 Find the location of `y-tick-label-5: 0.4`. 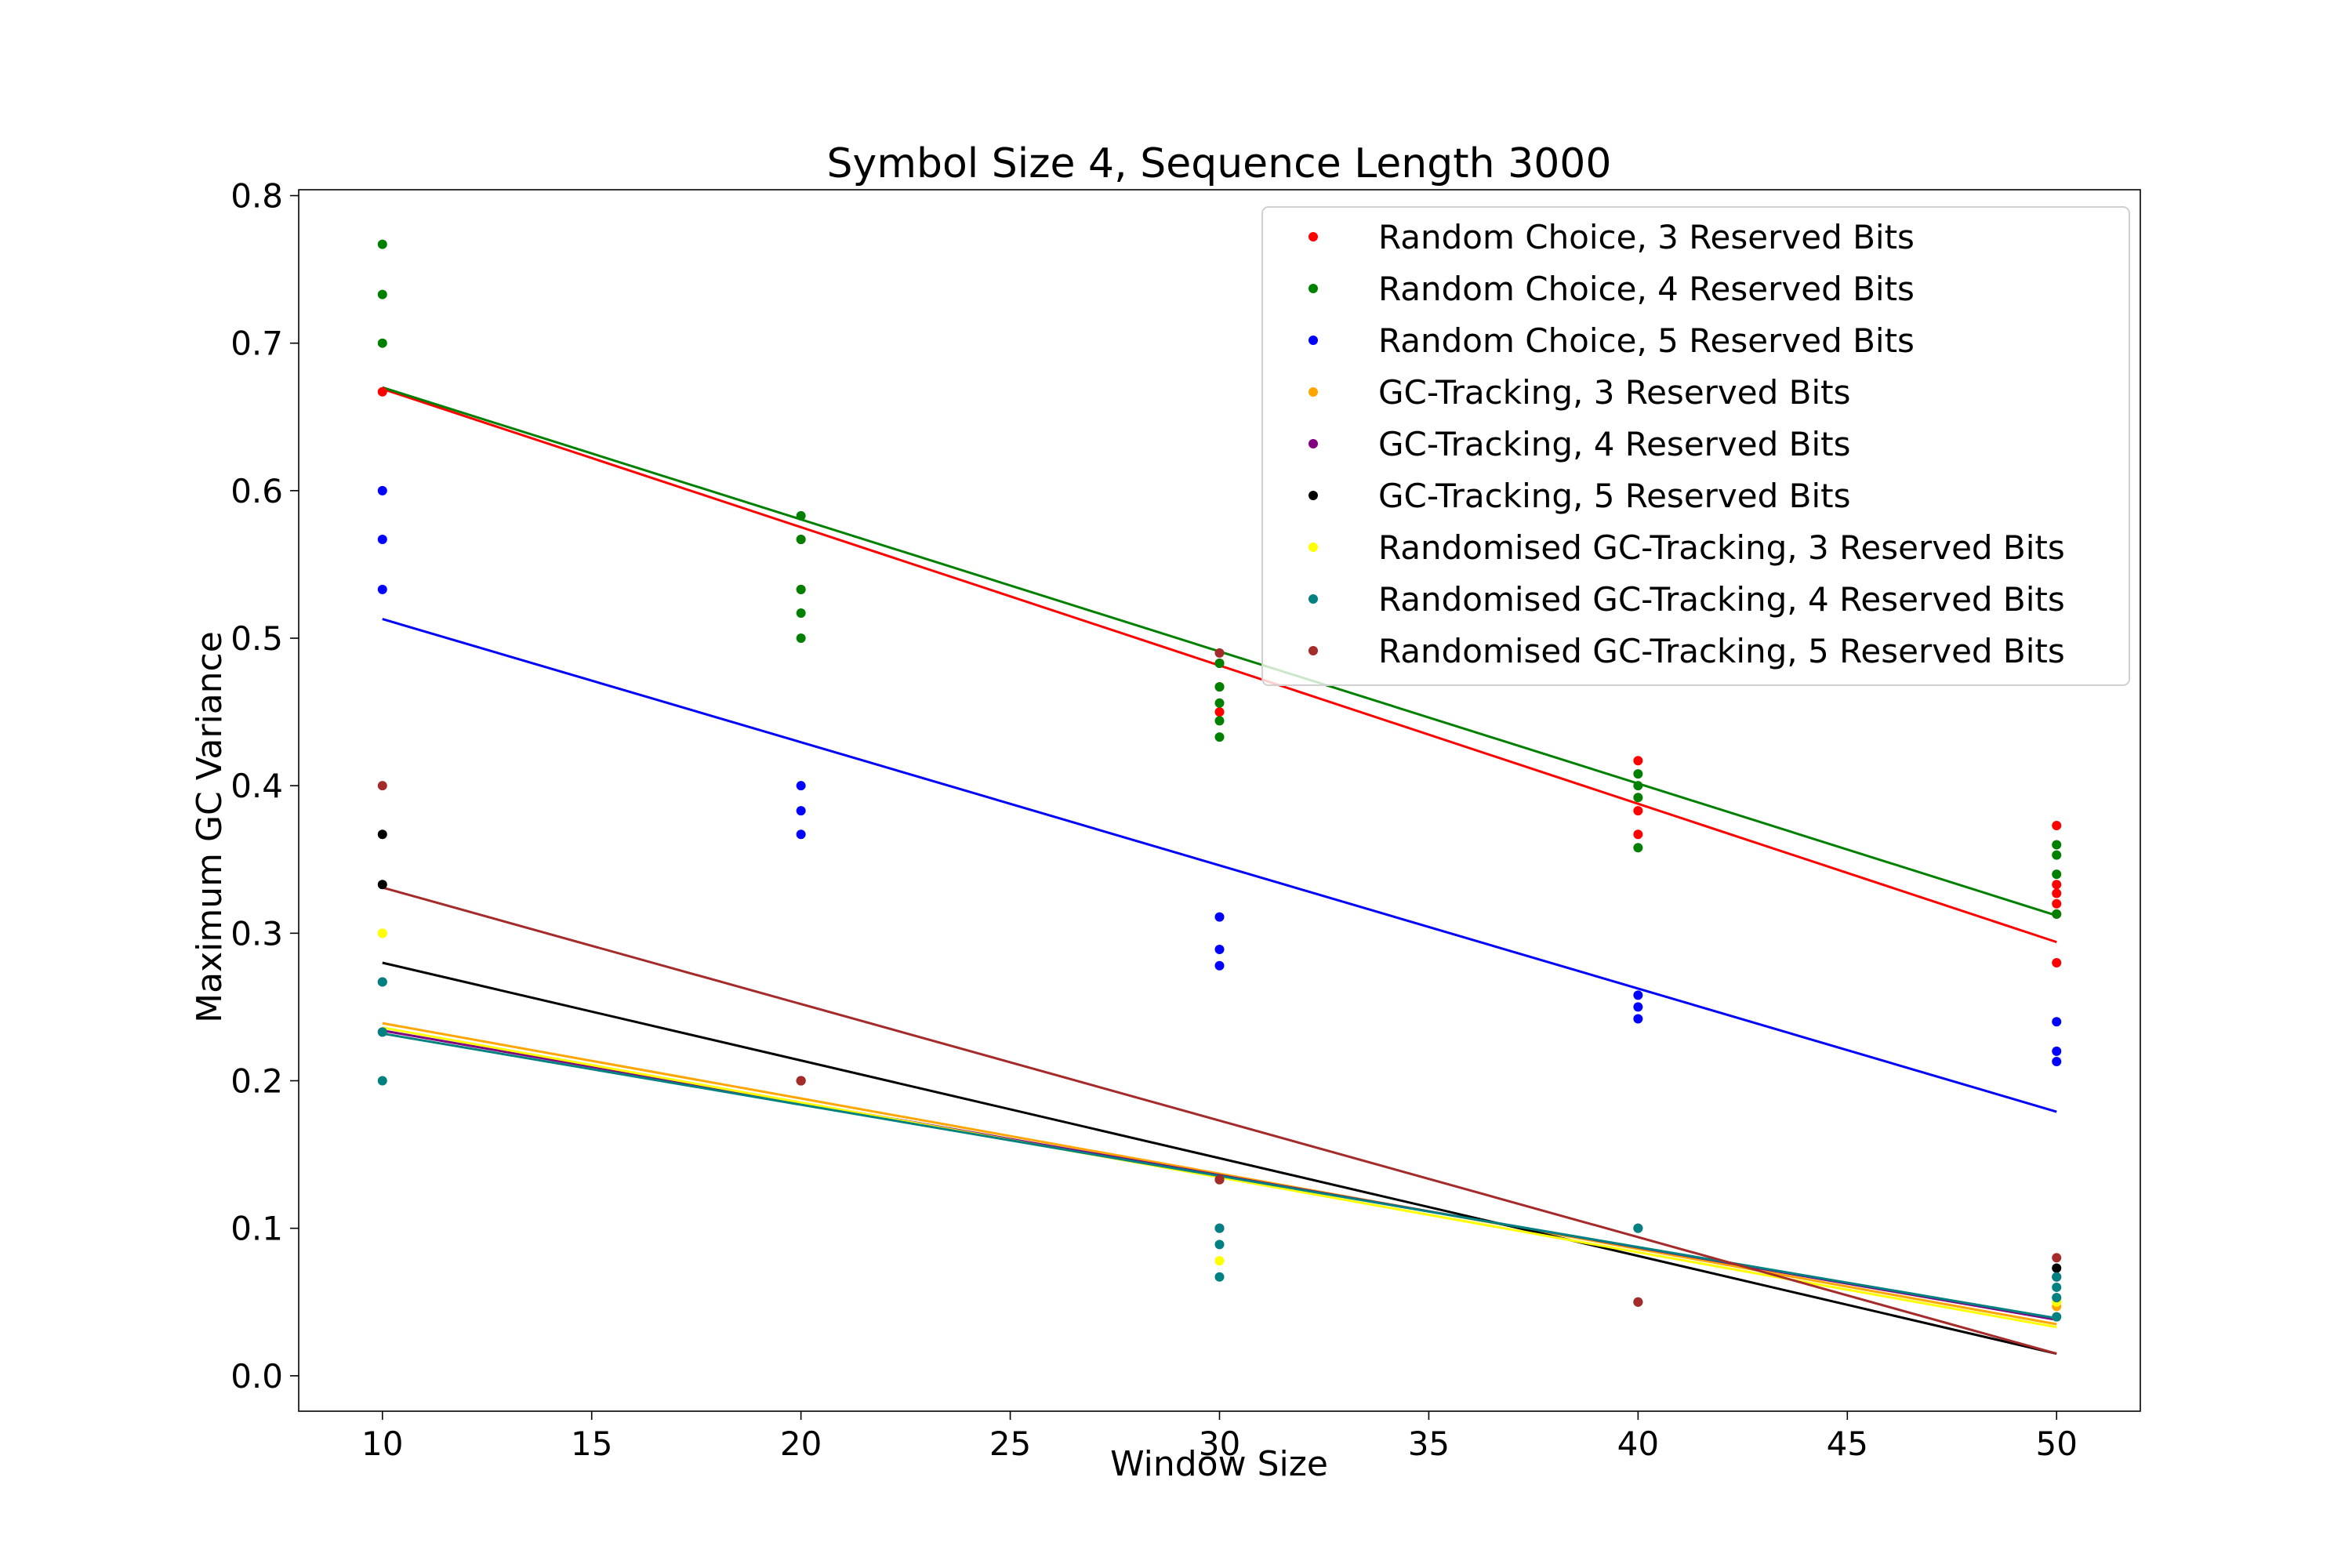

y-tick-label-5: 0.4 is located at coordinates (256, 786).